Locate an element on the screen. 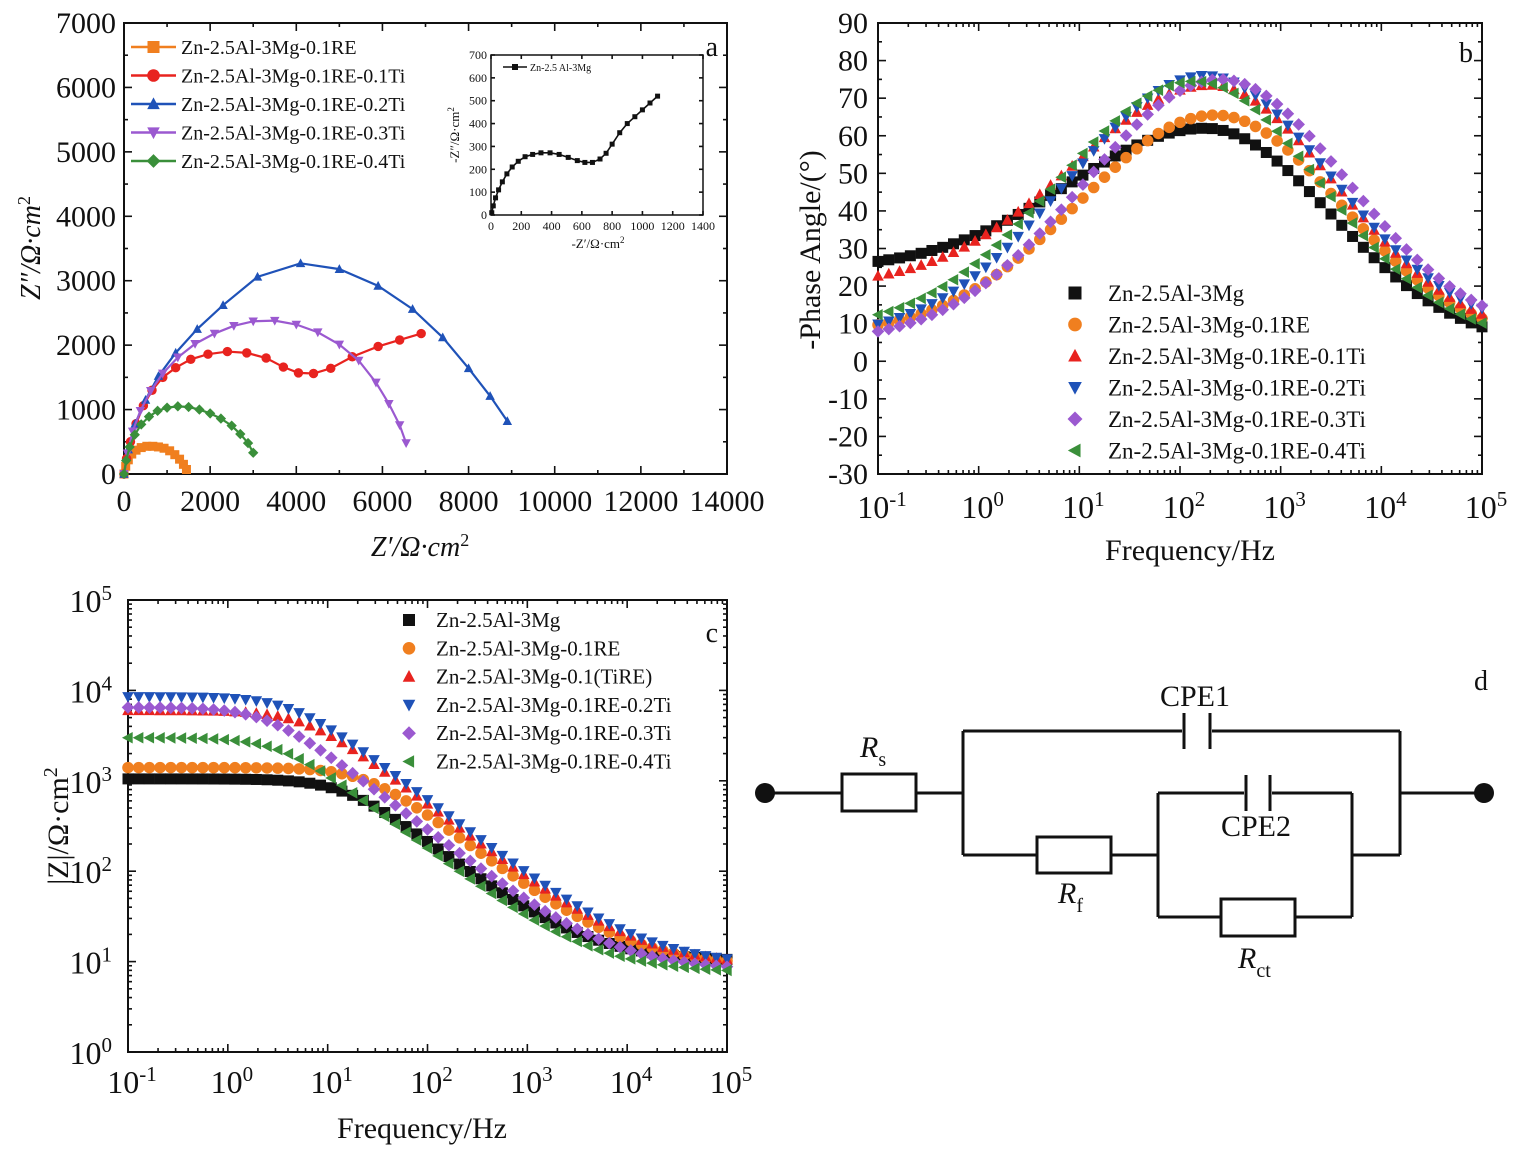 The height and width of the screenshot is (1152, 1518). x-tick-label: 104 is located at coordinates (1385, 506).